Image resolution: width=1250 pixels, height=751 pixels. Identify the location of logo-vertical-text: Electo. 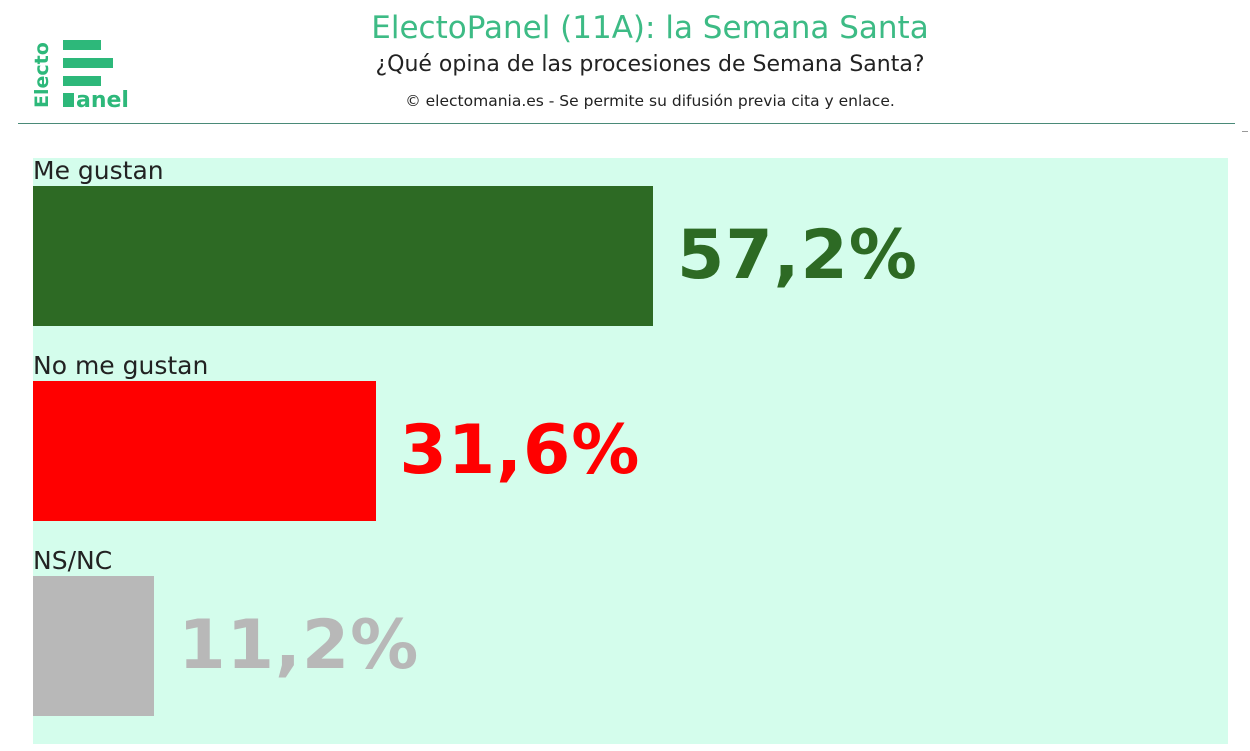
(42, 75).